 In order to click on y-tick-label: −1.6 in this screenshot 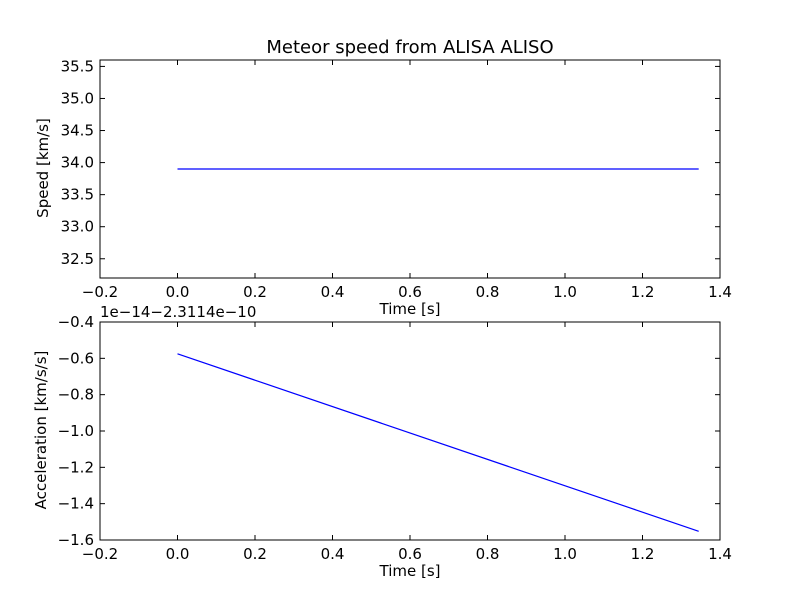, I will do `click(76, 540)`.